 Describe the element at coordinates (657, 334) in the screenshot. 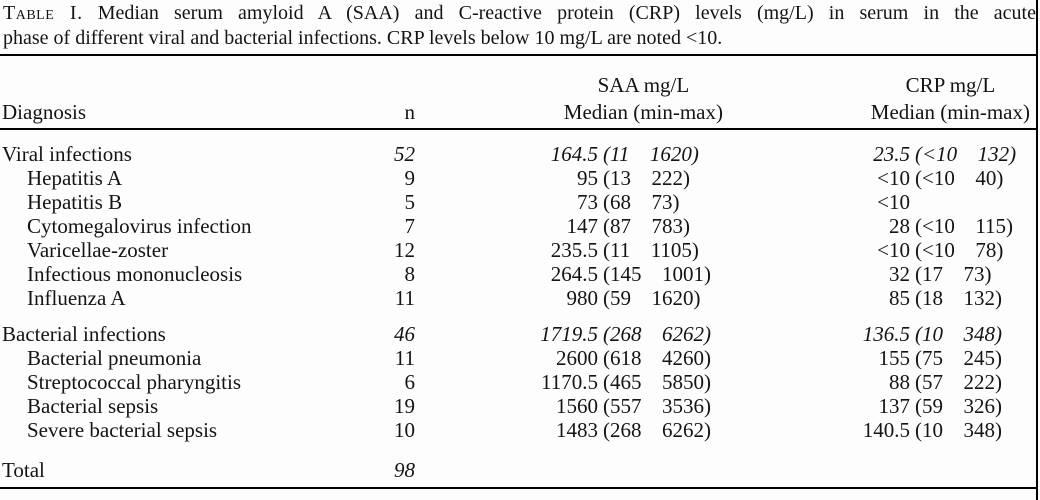

I see `saa-range: (268 6262)` at that location.